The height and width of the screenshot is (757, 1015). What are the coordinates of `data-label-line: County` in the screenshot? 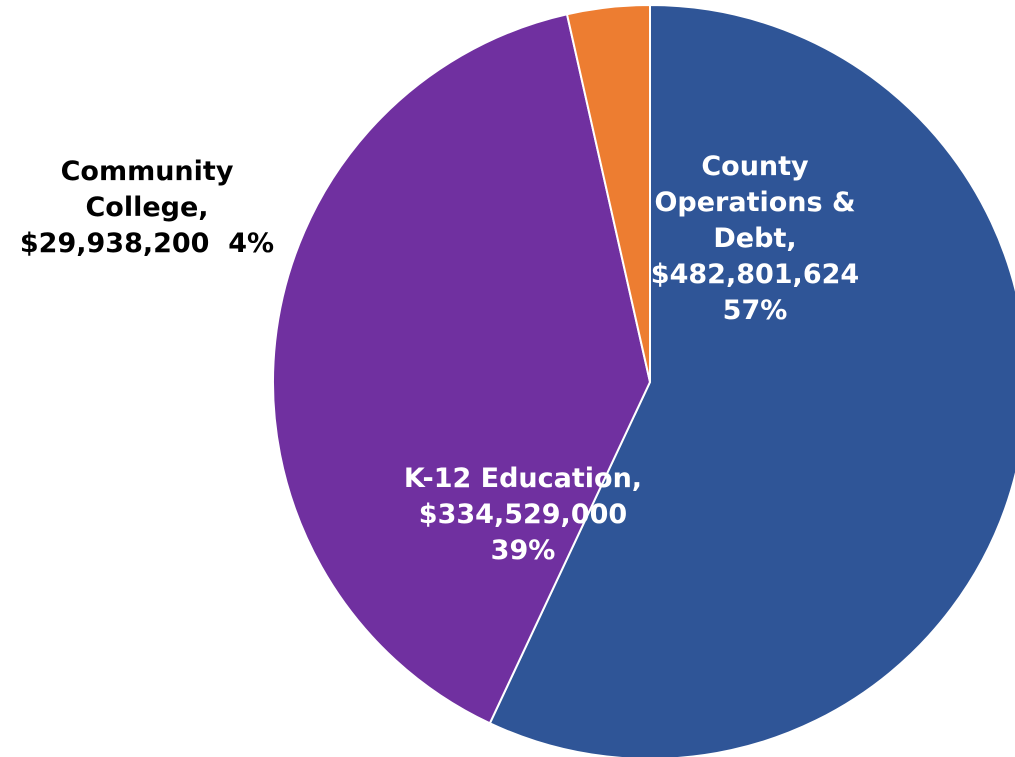 It's located at (755, 166).